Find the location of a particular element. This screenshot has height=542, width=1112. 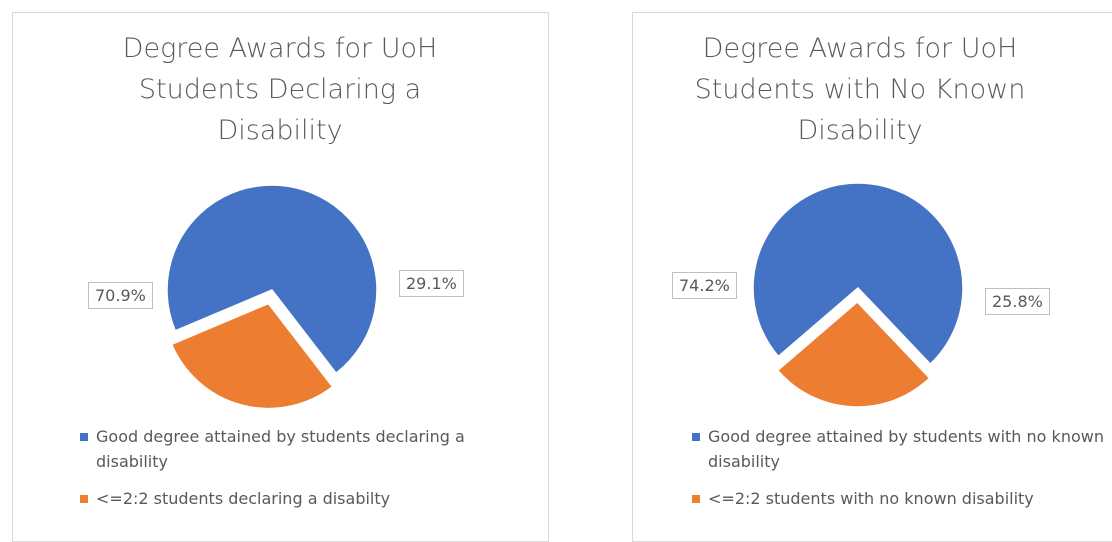

data-label: 70.9% is located at coordinates (120, 295).